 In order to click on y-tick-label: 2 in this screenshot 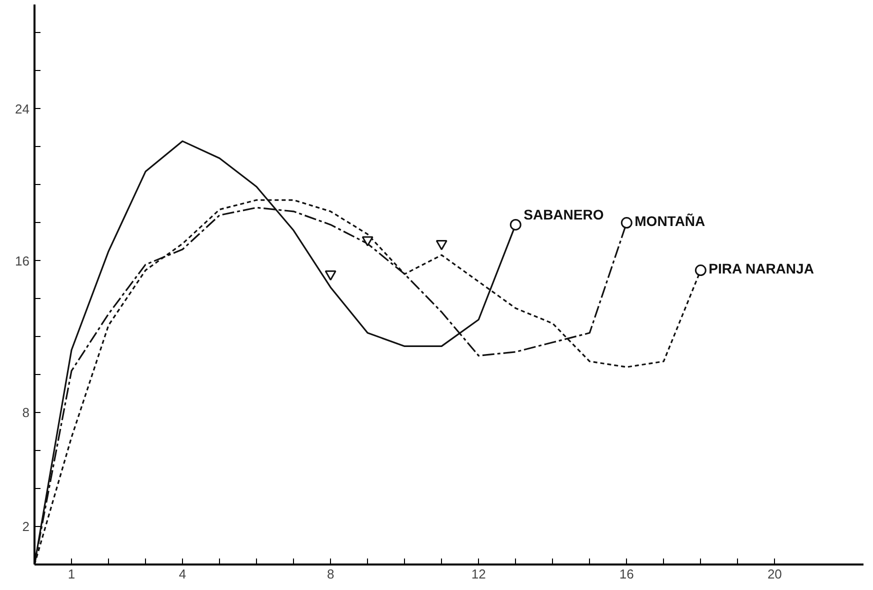, I will do `click(26, 526)`.